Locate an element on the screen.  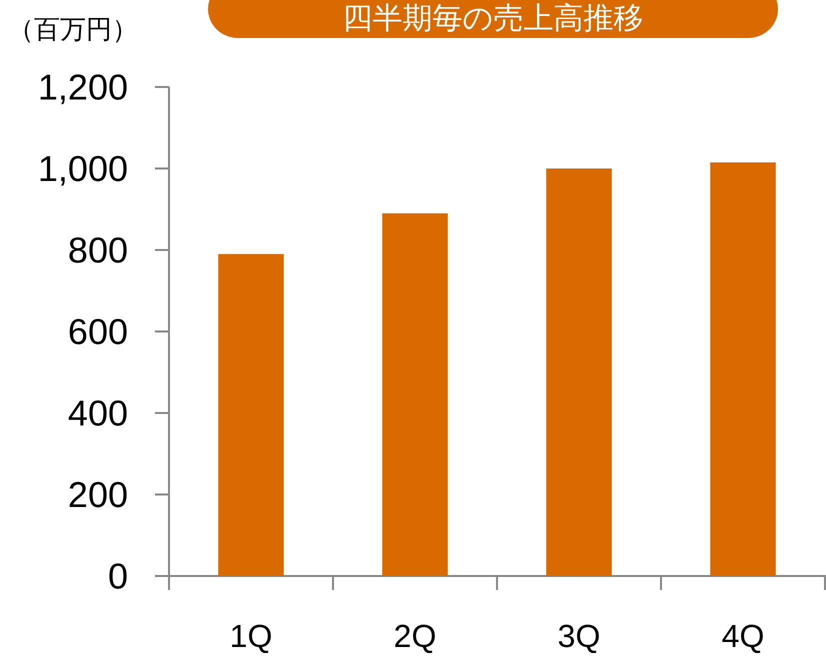
x-tick-label: 3Q is located at coordinates (579, 636).